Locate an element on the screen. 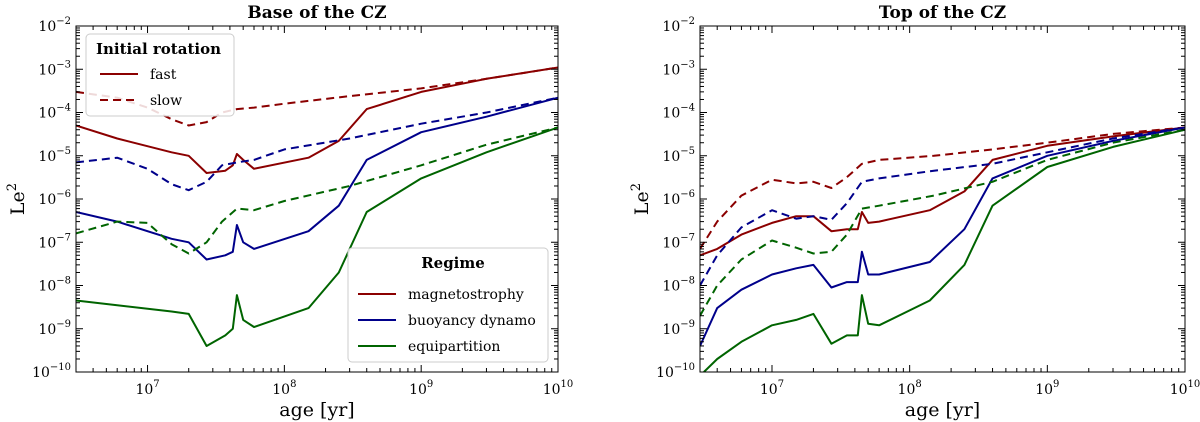 The image size is (1200, 422). legend-label-magnetostrophy: magnetostrophy is located at coordinates (466, 295).